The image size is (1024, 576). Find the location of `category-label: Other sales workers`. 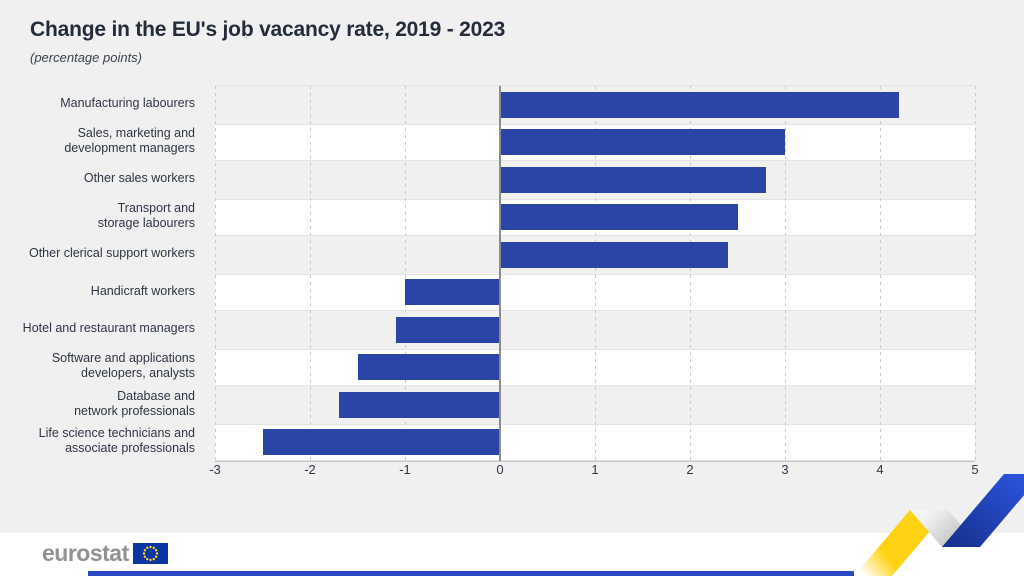

category-label: Other sales workers is located at coordinates (139, 178).